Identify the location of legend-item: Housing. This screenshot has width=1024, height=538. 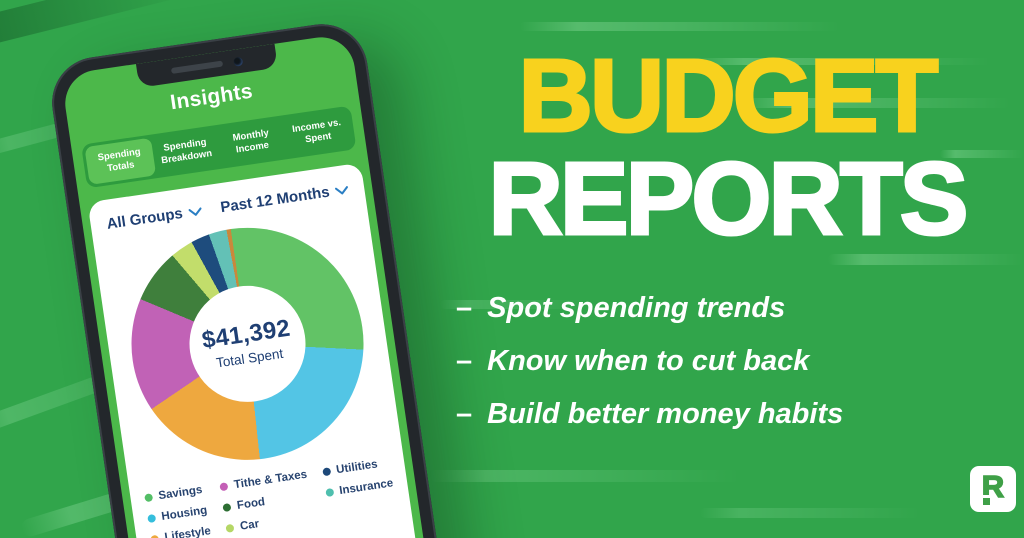
(178, 514).